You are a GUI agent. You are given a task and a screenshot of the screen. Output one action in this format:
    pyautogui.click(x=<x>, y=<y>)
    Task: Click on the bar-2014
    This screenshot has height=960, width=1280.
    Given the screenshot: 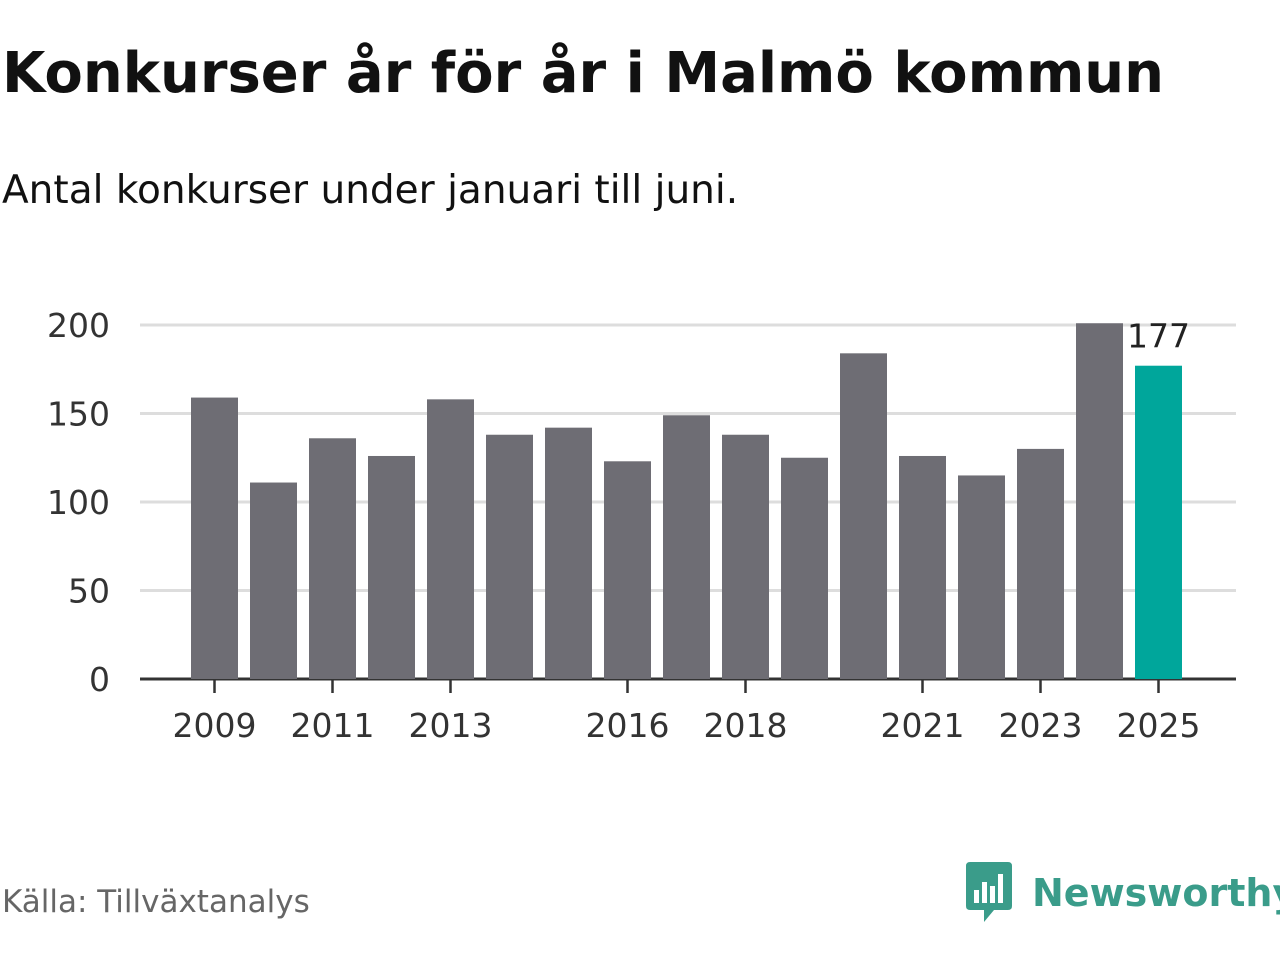 What is the action you would take?
    pyautogui.click(x=509, y=556)
    